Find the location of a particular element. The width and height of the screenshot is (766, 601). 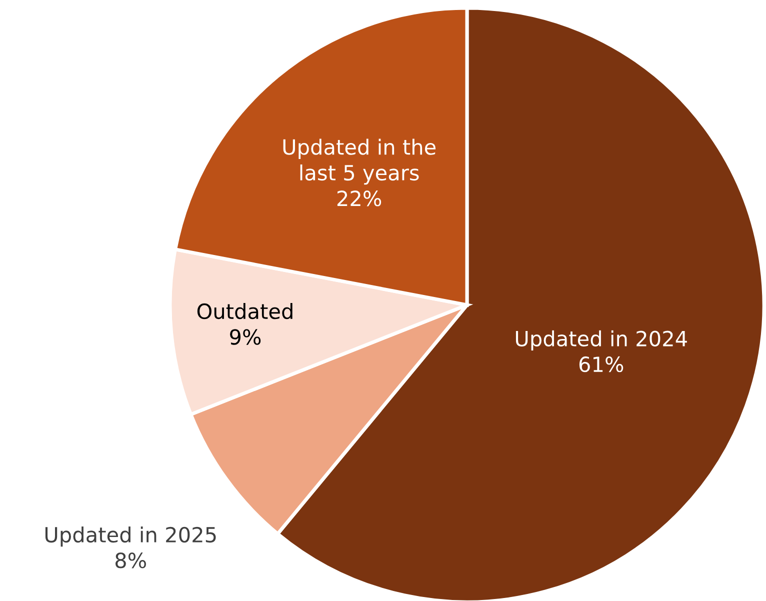

data-label: 61% is located at coordinates (601, 364).